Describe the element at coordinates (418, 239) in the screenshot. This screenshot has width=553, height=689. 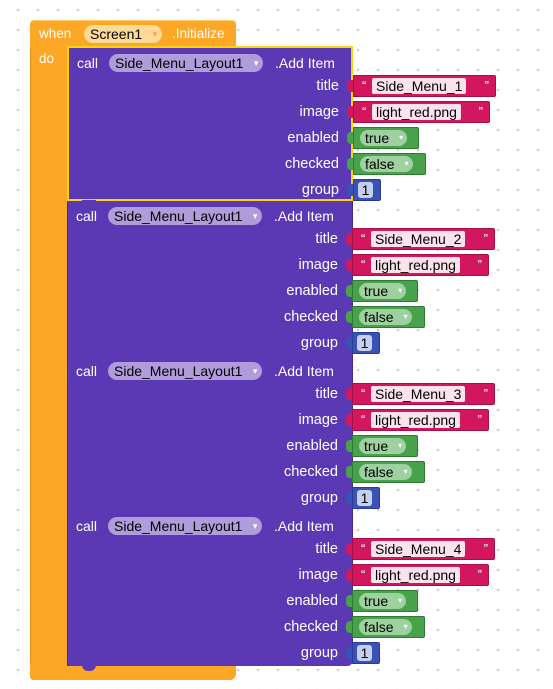
I see `text-string-value: Side_Menu_2` at that location.